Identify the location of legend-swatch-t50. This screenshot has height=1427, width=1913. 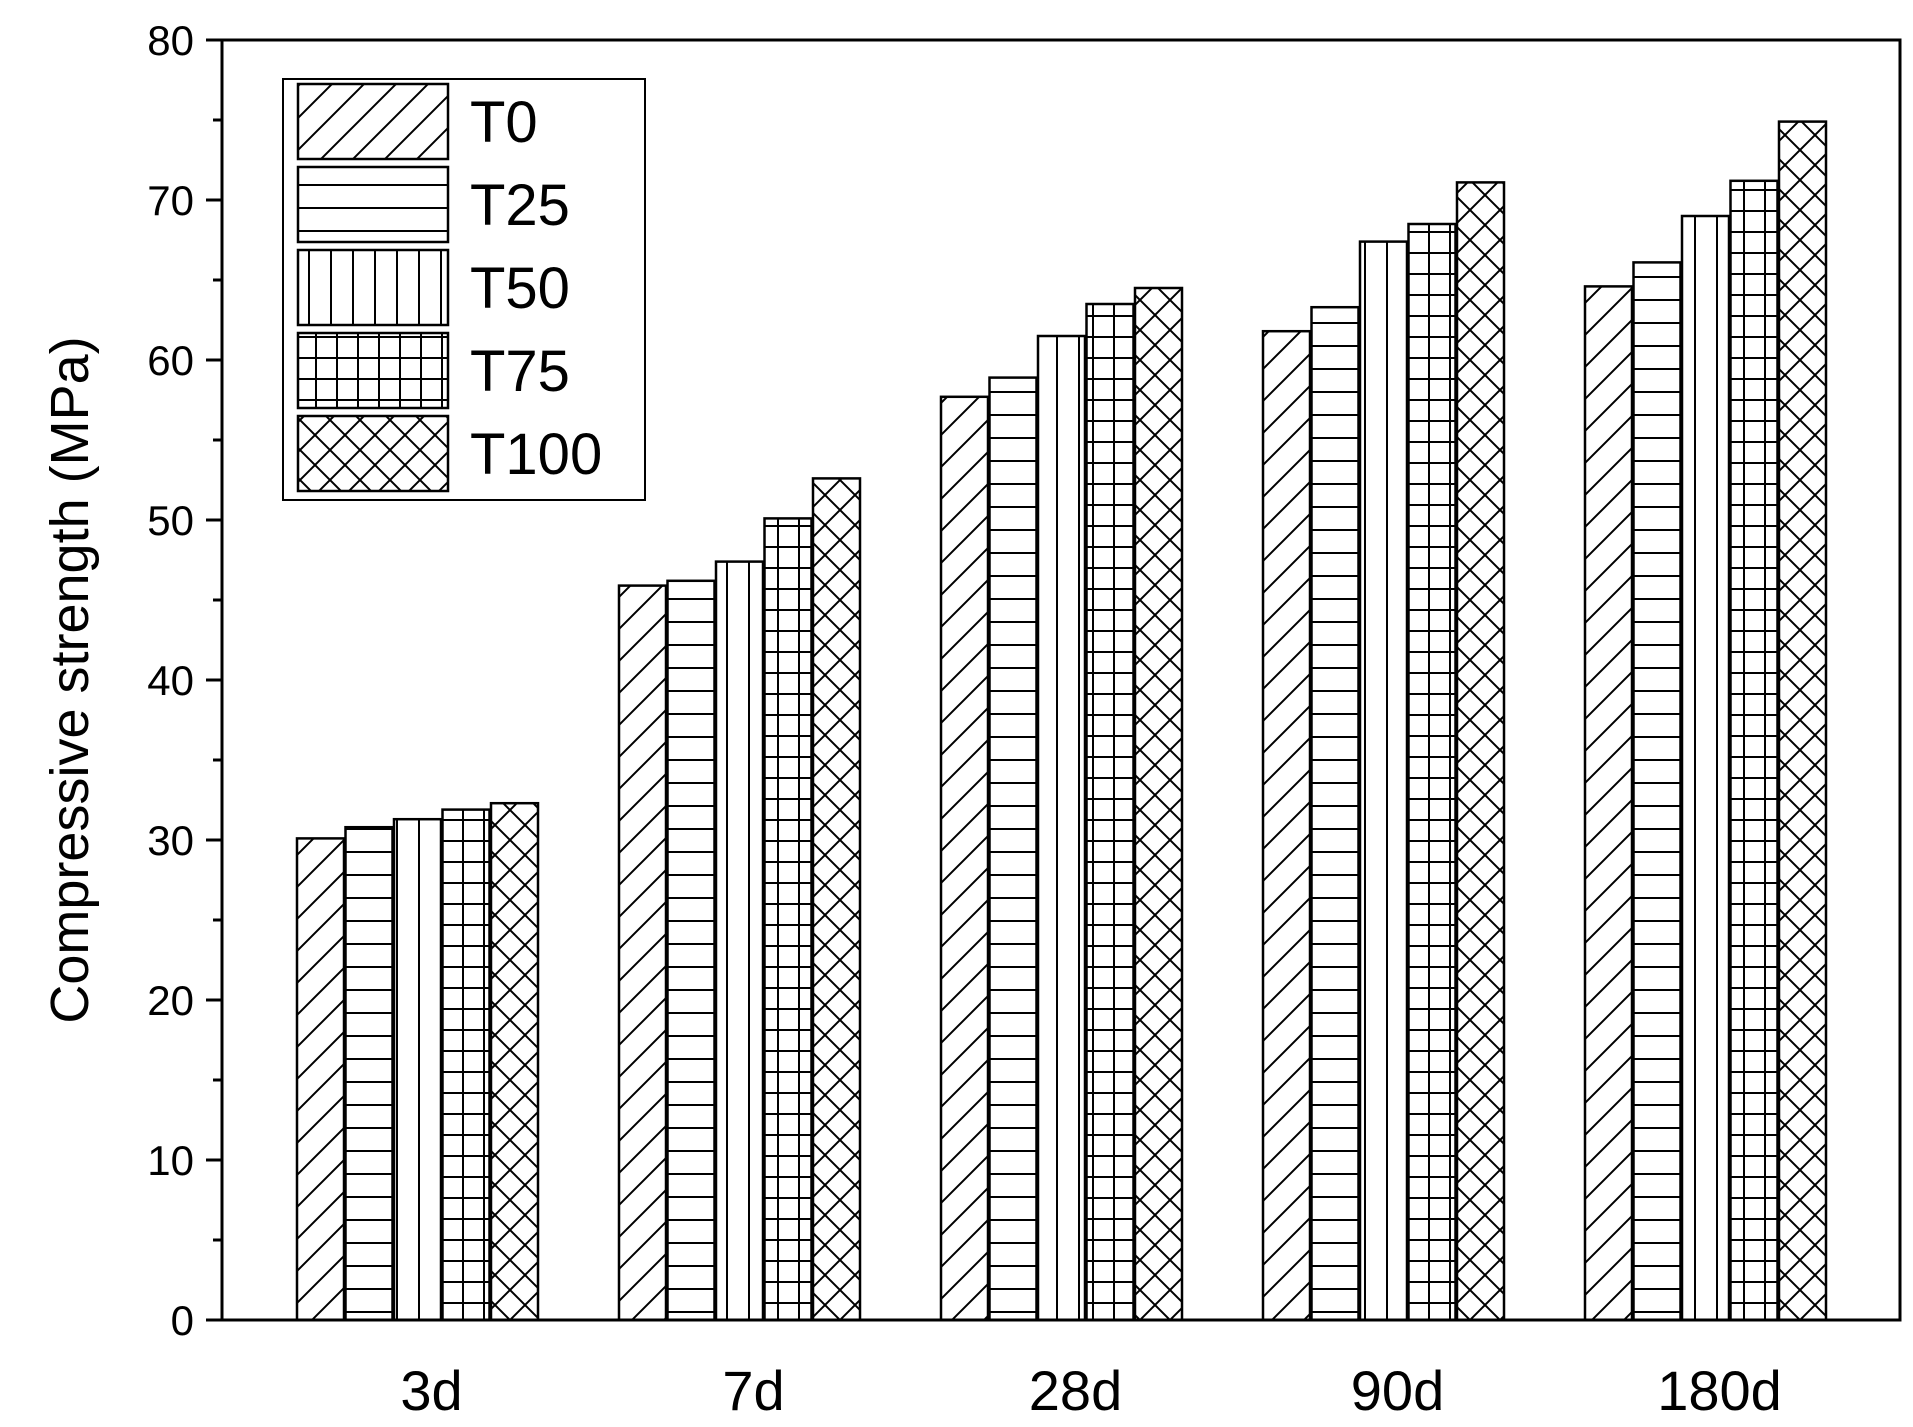
(373, 287).